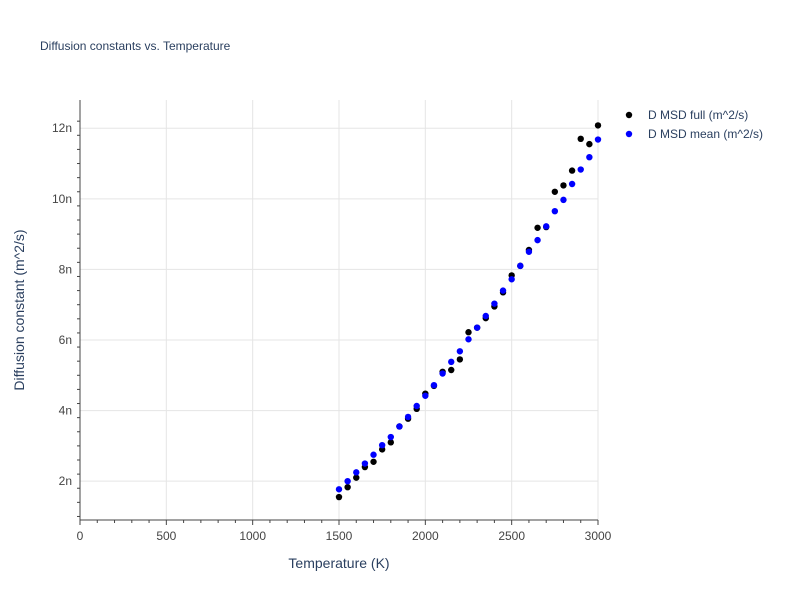 This screenshot has width=800, height=600. Describe the element at coordinates (65, 269) in the screenshot. I see `y-tick-label: 8n` at that location.